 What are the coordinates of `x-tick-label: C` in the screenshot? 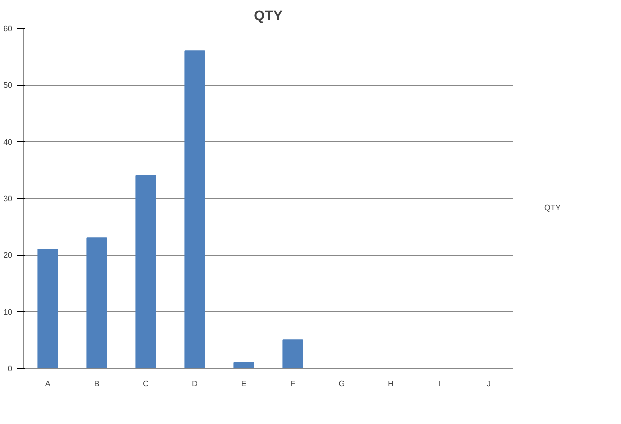 It's located at (146, 384).